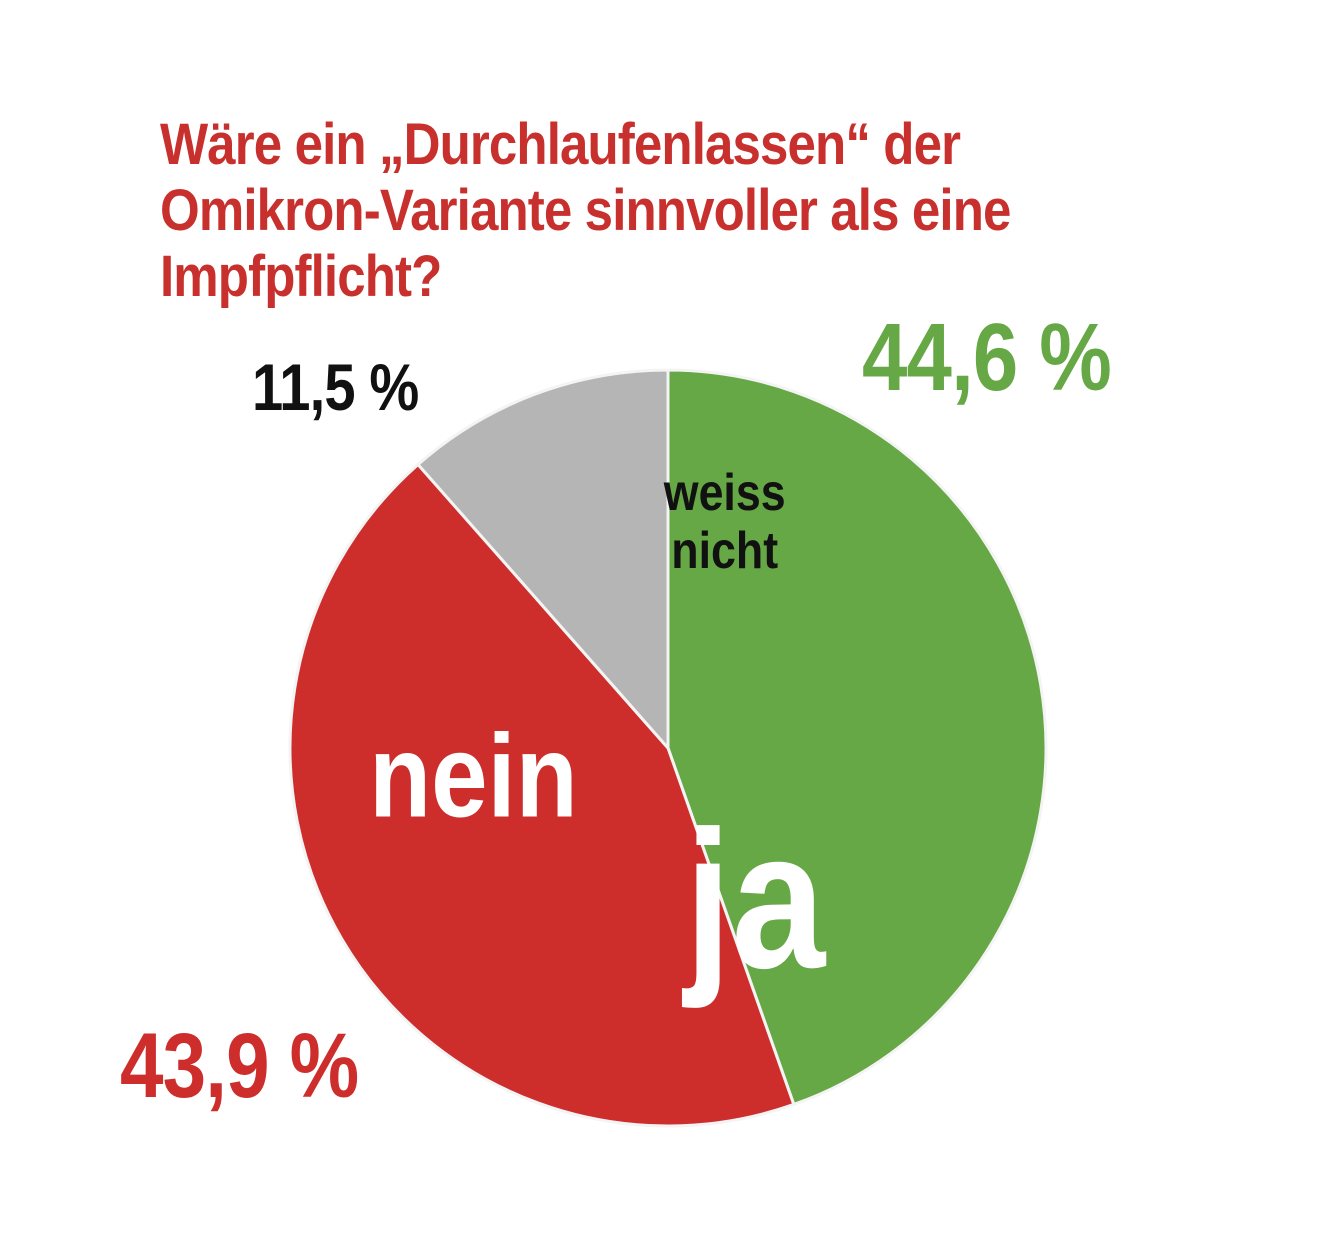 This screenshot has width=1334, height=1254. What do you see at coordinates (585, 210) in the screenshot?
I see `title-line-2: Omikron-Variante sinnvoller als eine` at bounding box center [585, 210].